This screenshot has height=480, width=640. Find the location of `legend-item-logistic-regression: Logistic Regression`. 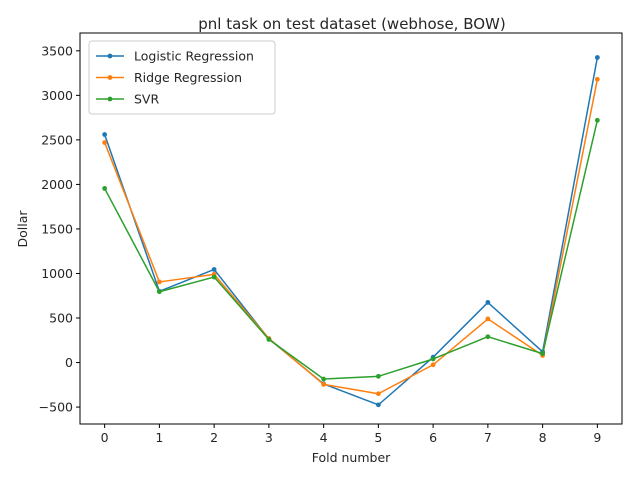

legend-item-logistic-regression: Logistic Regression is located at coordinates (175, 56).